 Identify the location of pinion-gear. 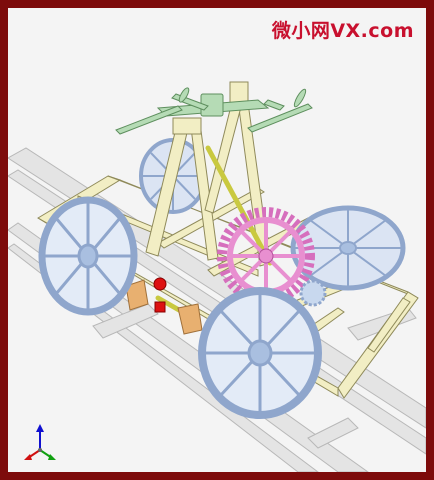
(313, 293).